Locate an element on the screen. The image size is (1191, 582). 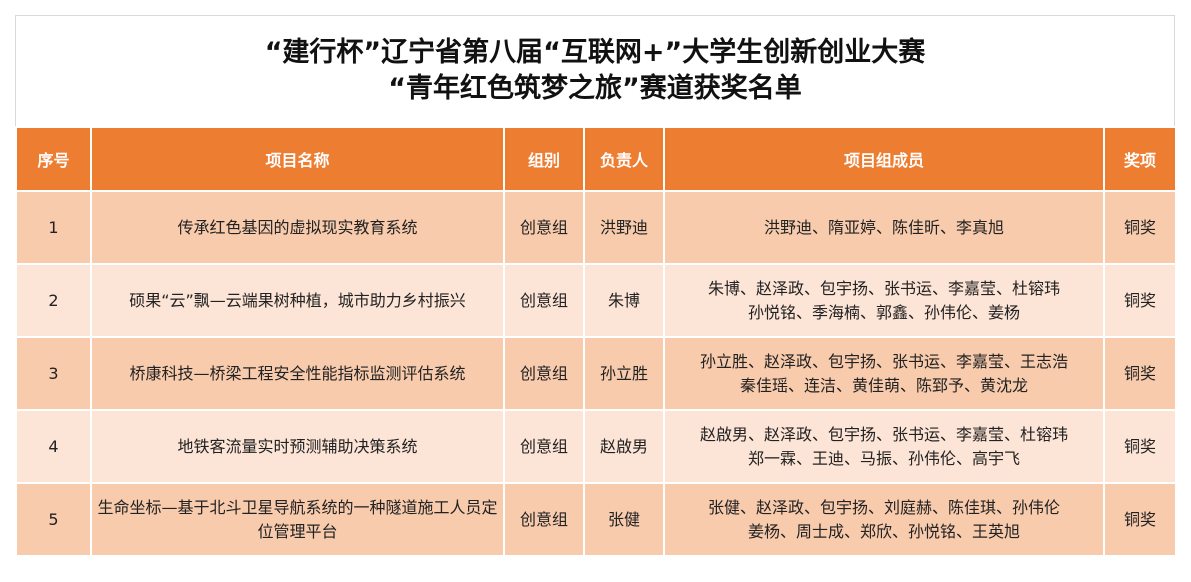
cell-members: 洪野迪、隋亚婷、陈佳昕、李真旭 is located at coordinates (884, 227).